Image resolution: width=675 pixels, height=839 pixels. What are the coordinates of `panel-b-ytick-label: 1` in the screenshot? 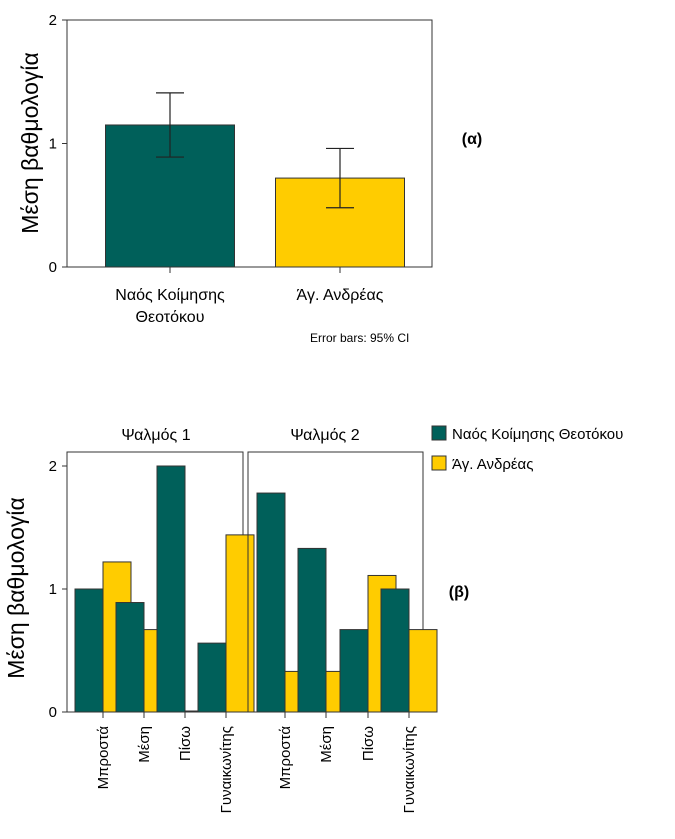 It's located at (53, 589).